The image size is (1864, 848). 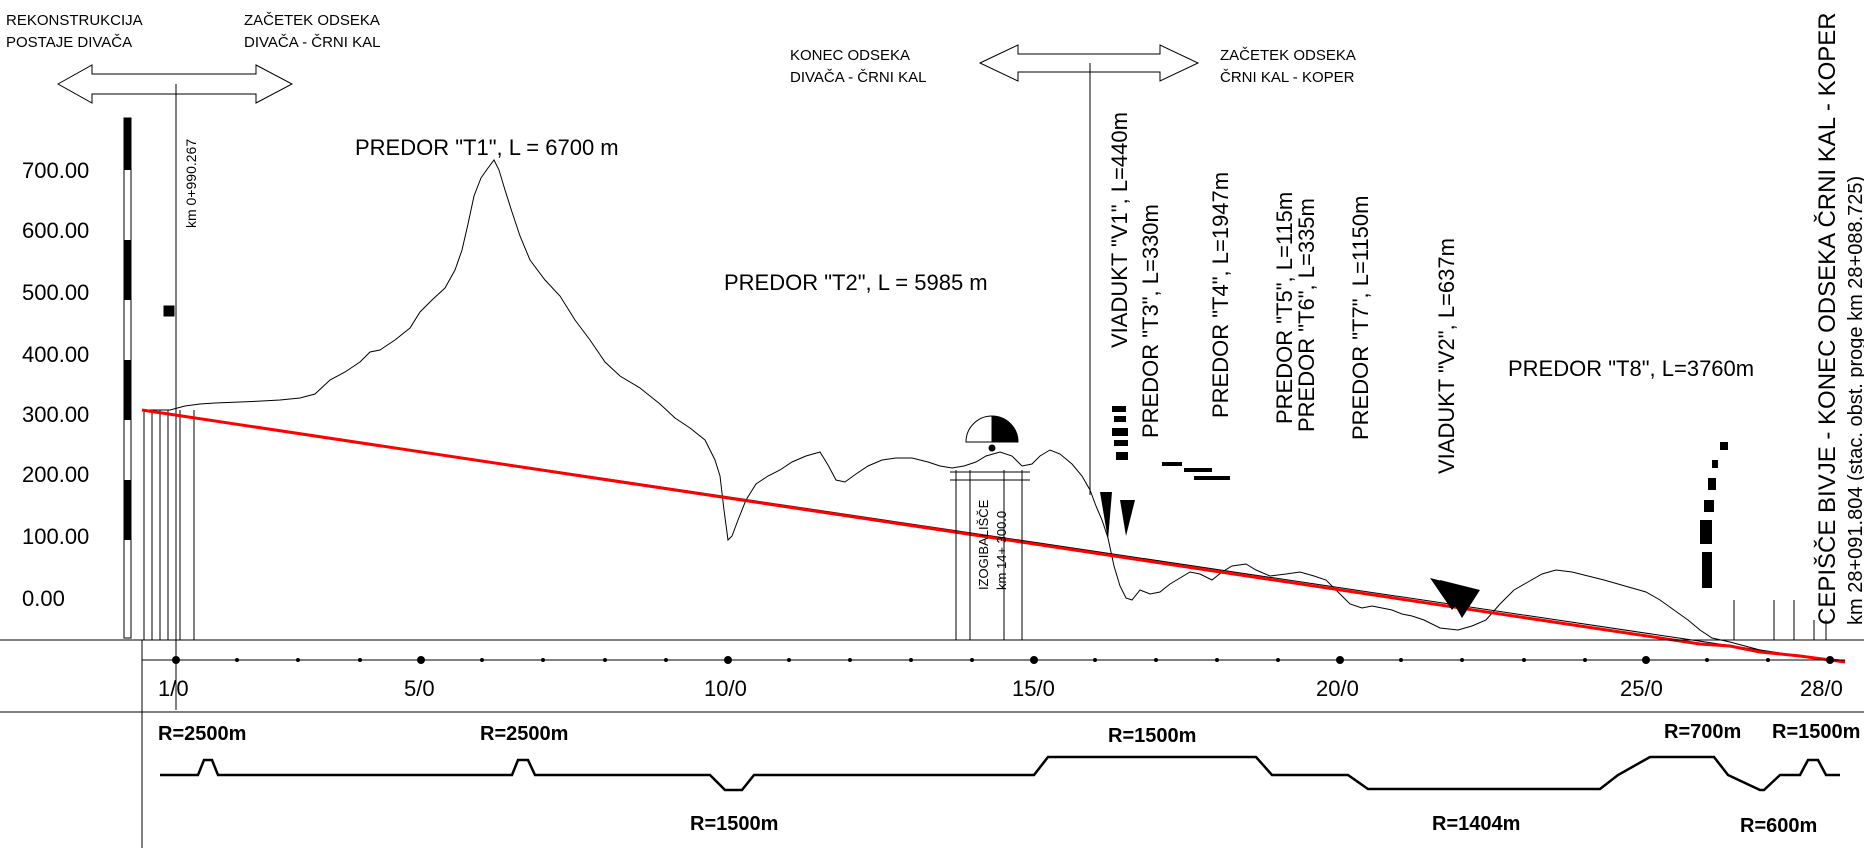 What do you see at coordinates (1220, 295) in the screenshot?
I see `tunnel-t4-label: PREDOR "T4", L=1947m` at bounding box center [1220, 295].